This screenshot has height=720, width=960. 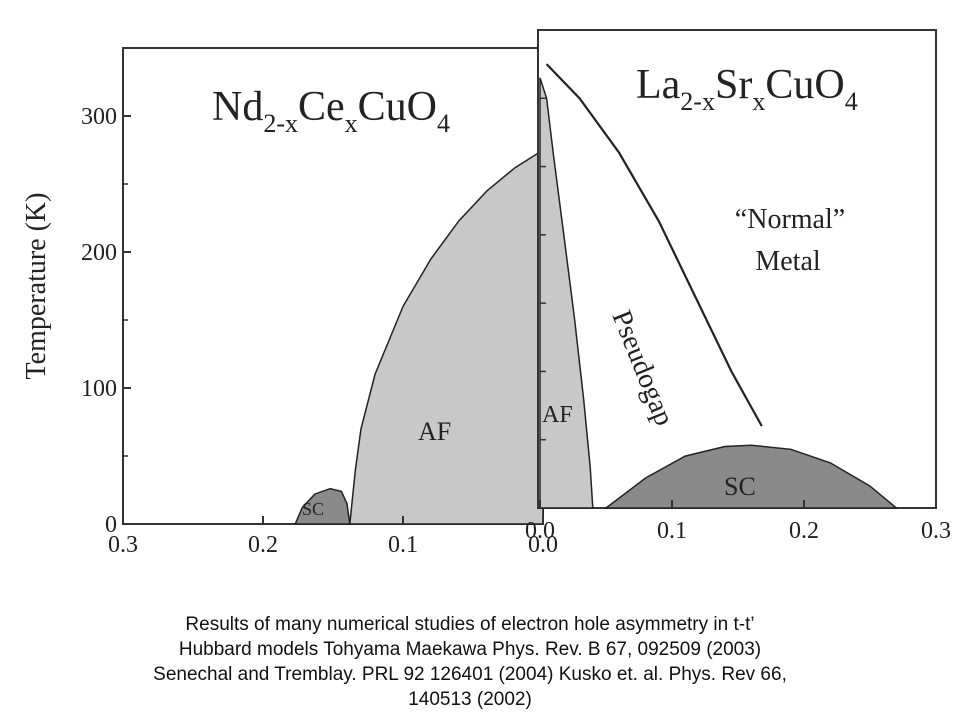 I want to click on normal-metal-label-1: “Normal”, so click(x=790, y=219).